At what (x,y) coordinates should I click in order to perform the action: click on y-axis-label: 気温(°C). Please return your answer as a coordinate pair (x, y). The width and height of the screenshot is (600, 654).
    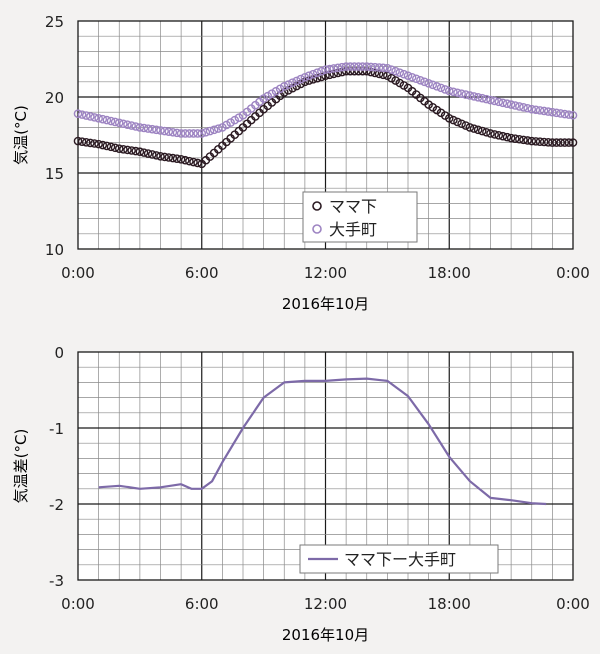
    Looking at the image, I should click on (21, 135).